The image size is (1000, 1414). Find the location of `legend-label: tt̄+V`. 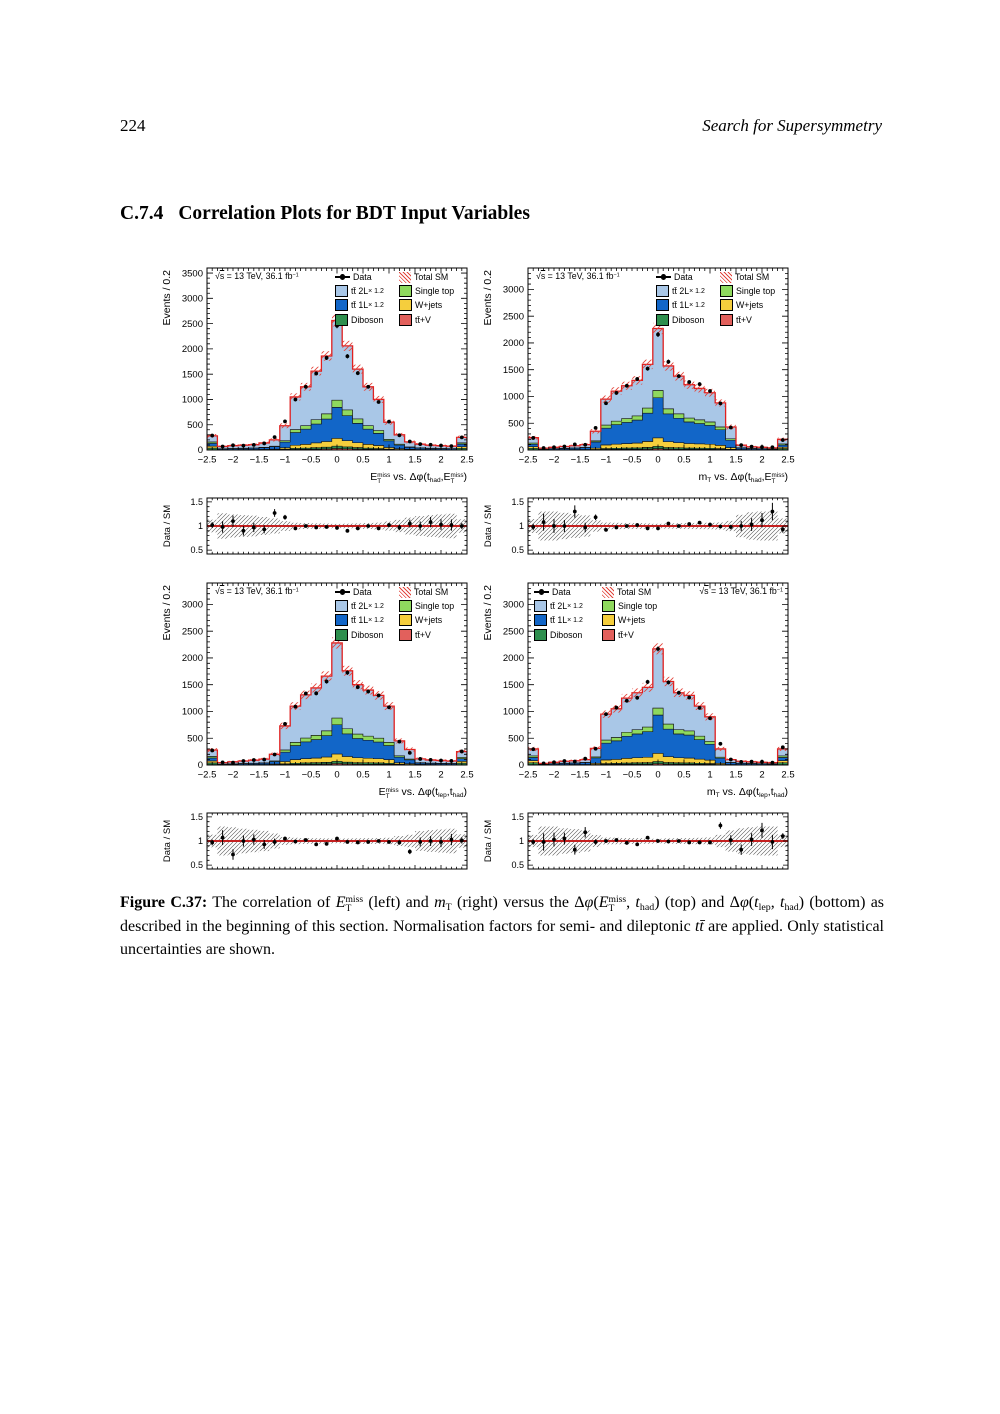

legend-label: tt̄+V is located at coordinates (744, 319).